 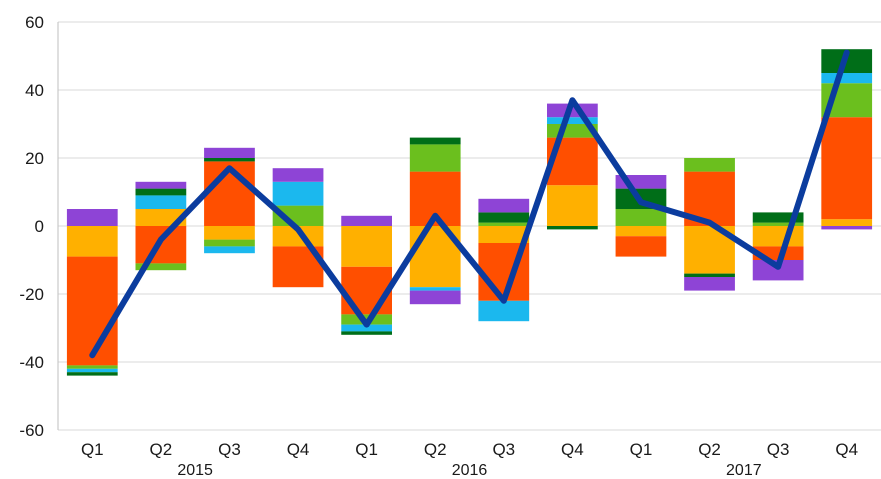 What do you see at coordinates (31, 430) in the screenshot?
I see `y-tick-label: -60` at bounding box center [31, 430].